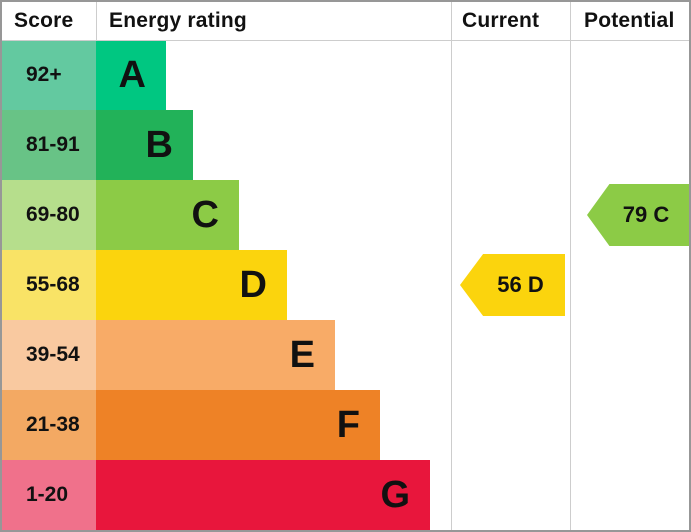  Describe the element at coordinates (501, 20) in the screenshot. I see `header-current: Current` at that location.